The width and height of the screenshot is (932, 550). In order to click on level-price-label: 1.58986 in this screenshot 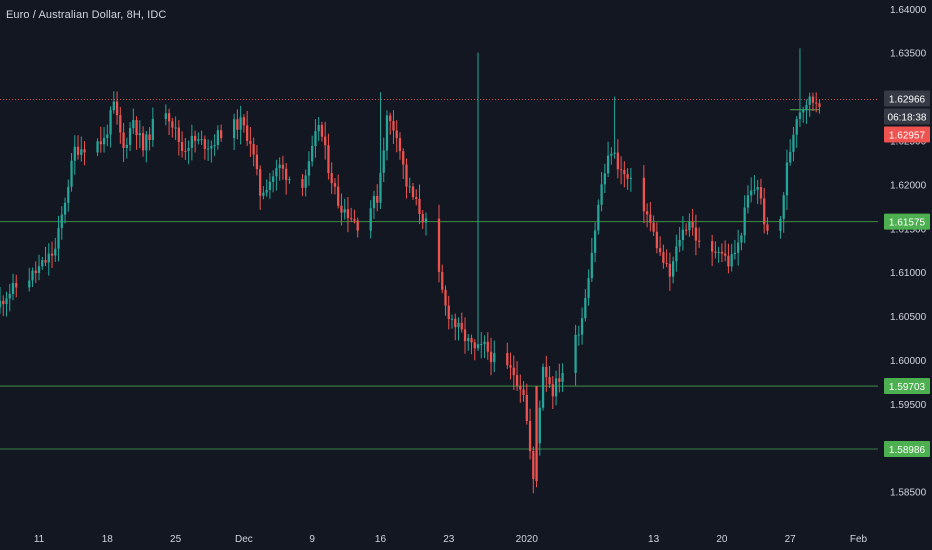, I will do `click(907, 450)`.